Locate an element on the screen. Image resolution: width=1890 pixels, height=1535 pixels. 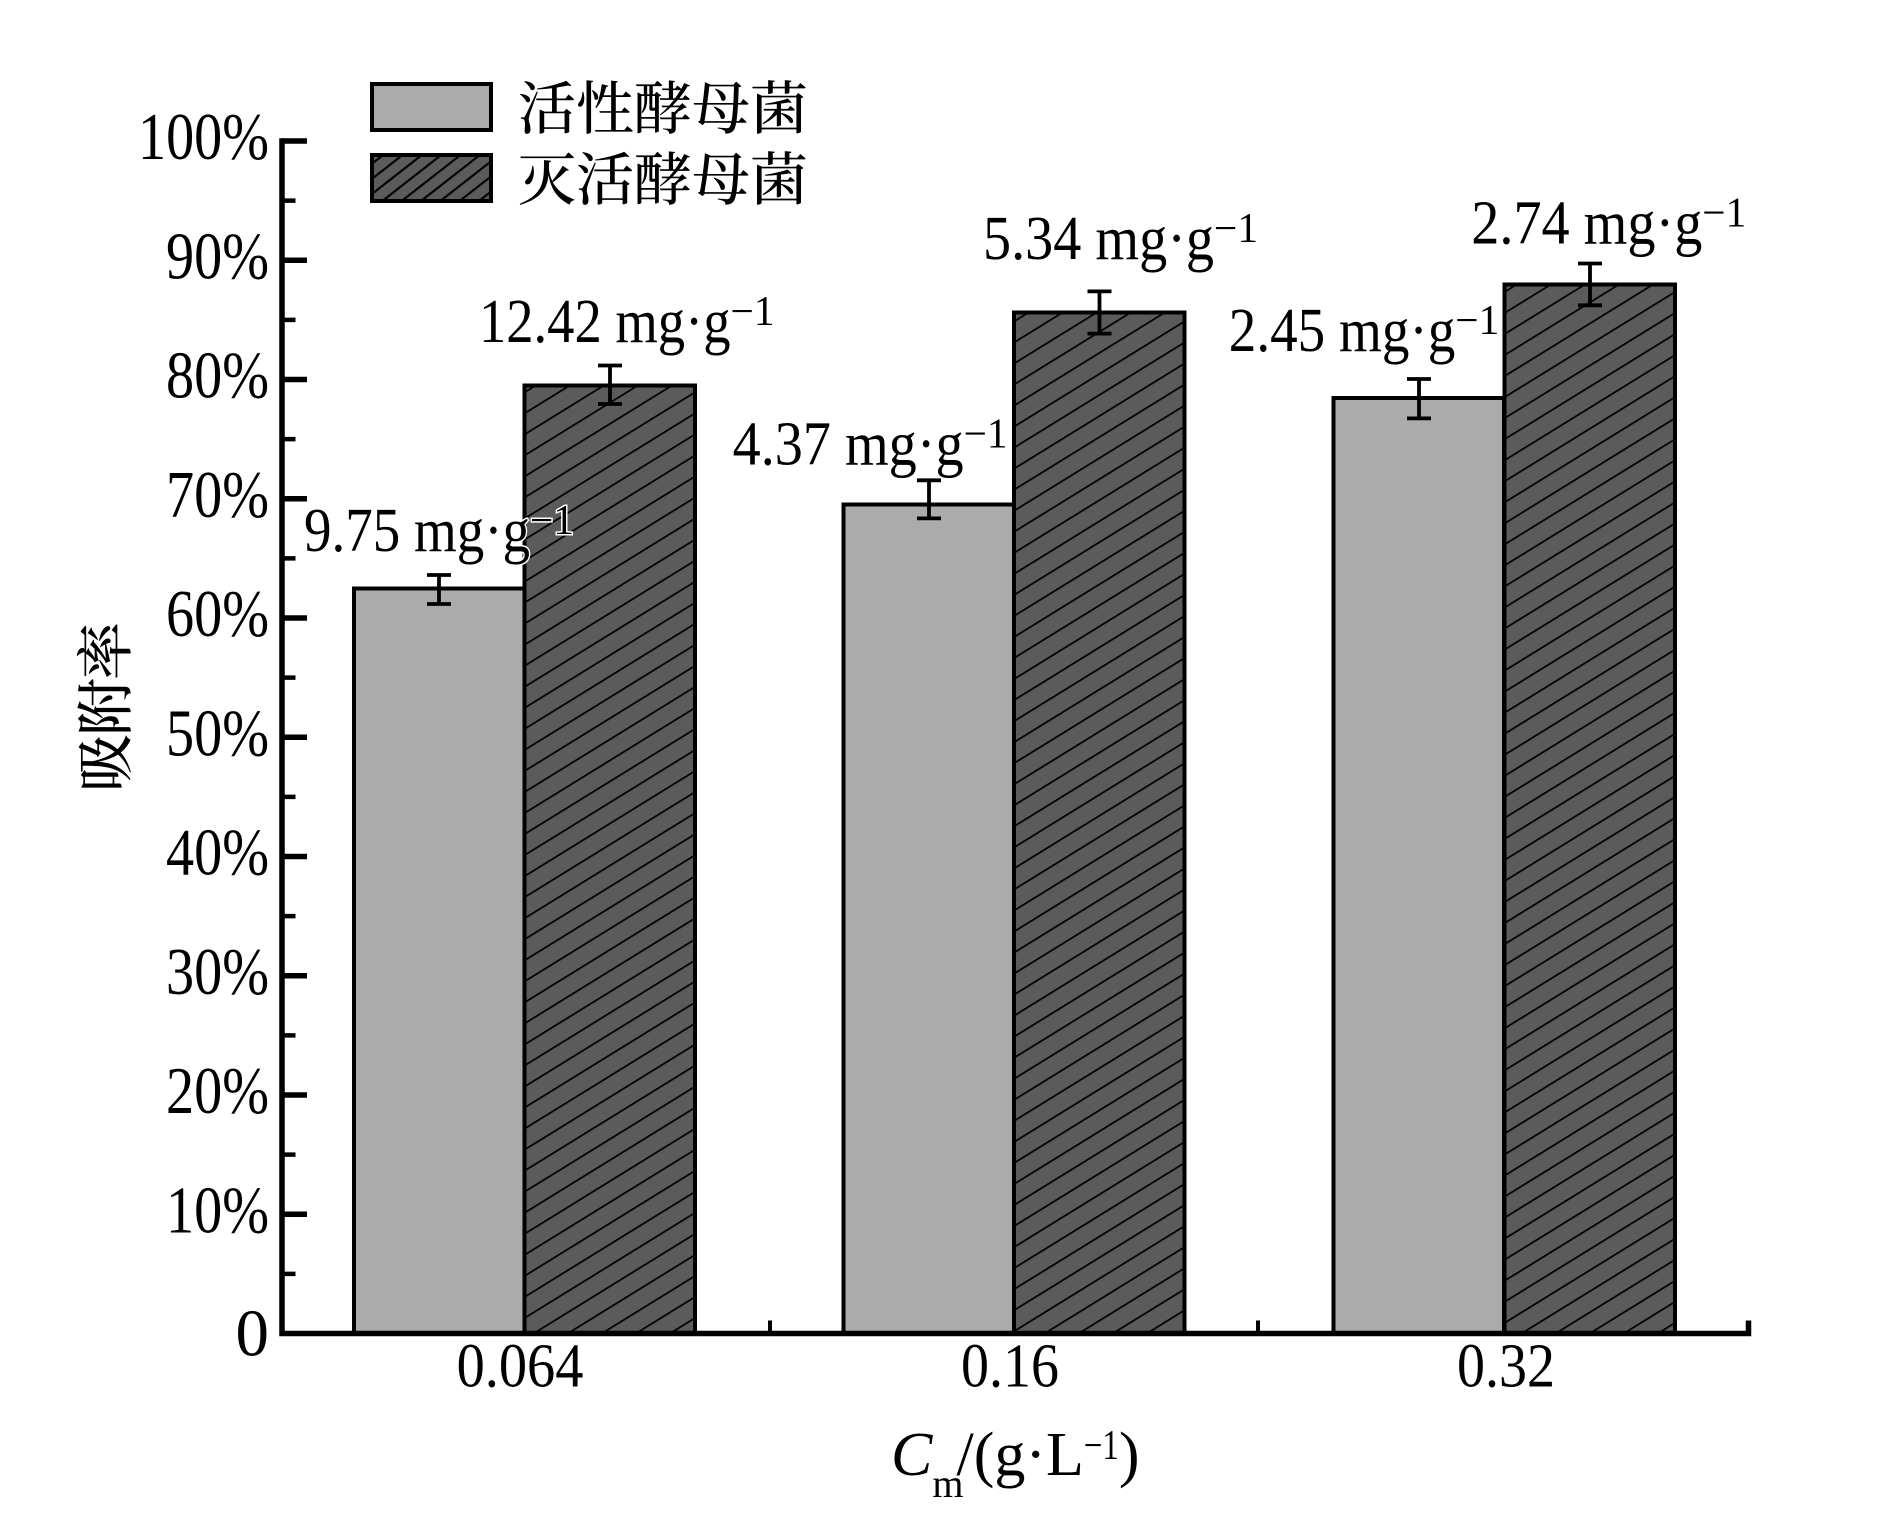
svg-text: 9.75 mg·g is located at coordinates (417, 531).